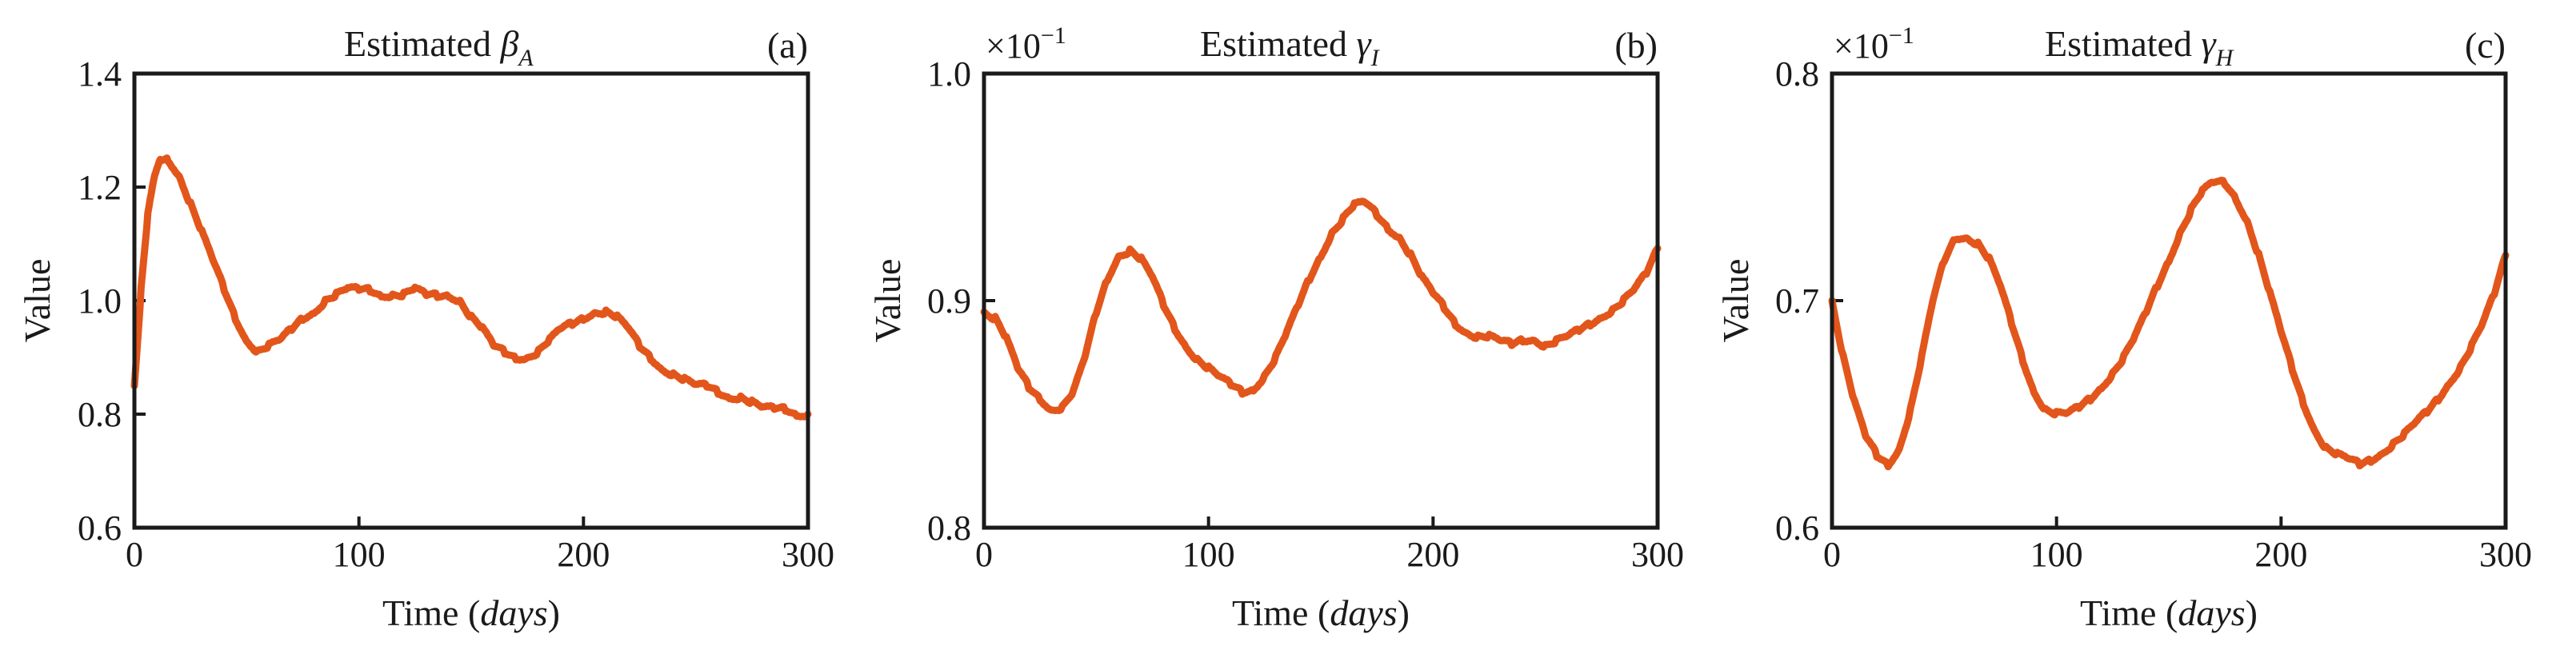 The width and height of the screenshot is (2576, 662). What do you see at coordinates (439, 47) in the screenshot?
I see `panel-a-title: Estimated βA` at bounding box center [439, 47].